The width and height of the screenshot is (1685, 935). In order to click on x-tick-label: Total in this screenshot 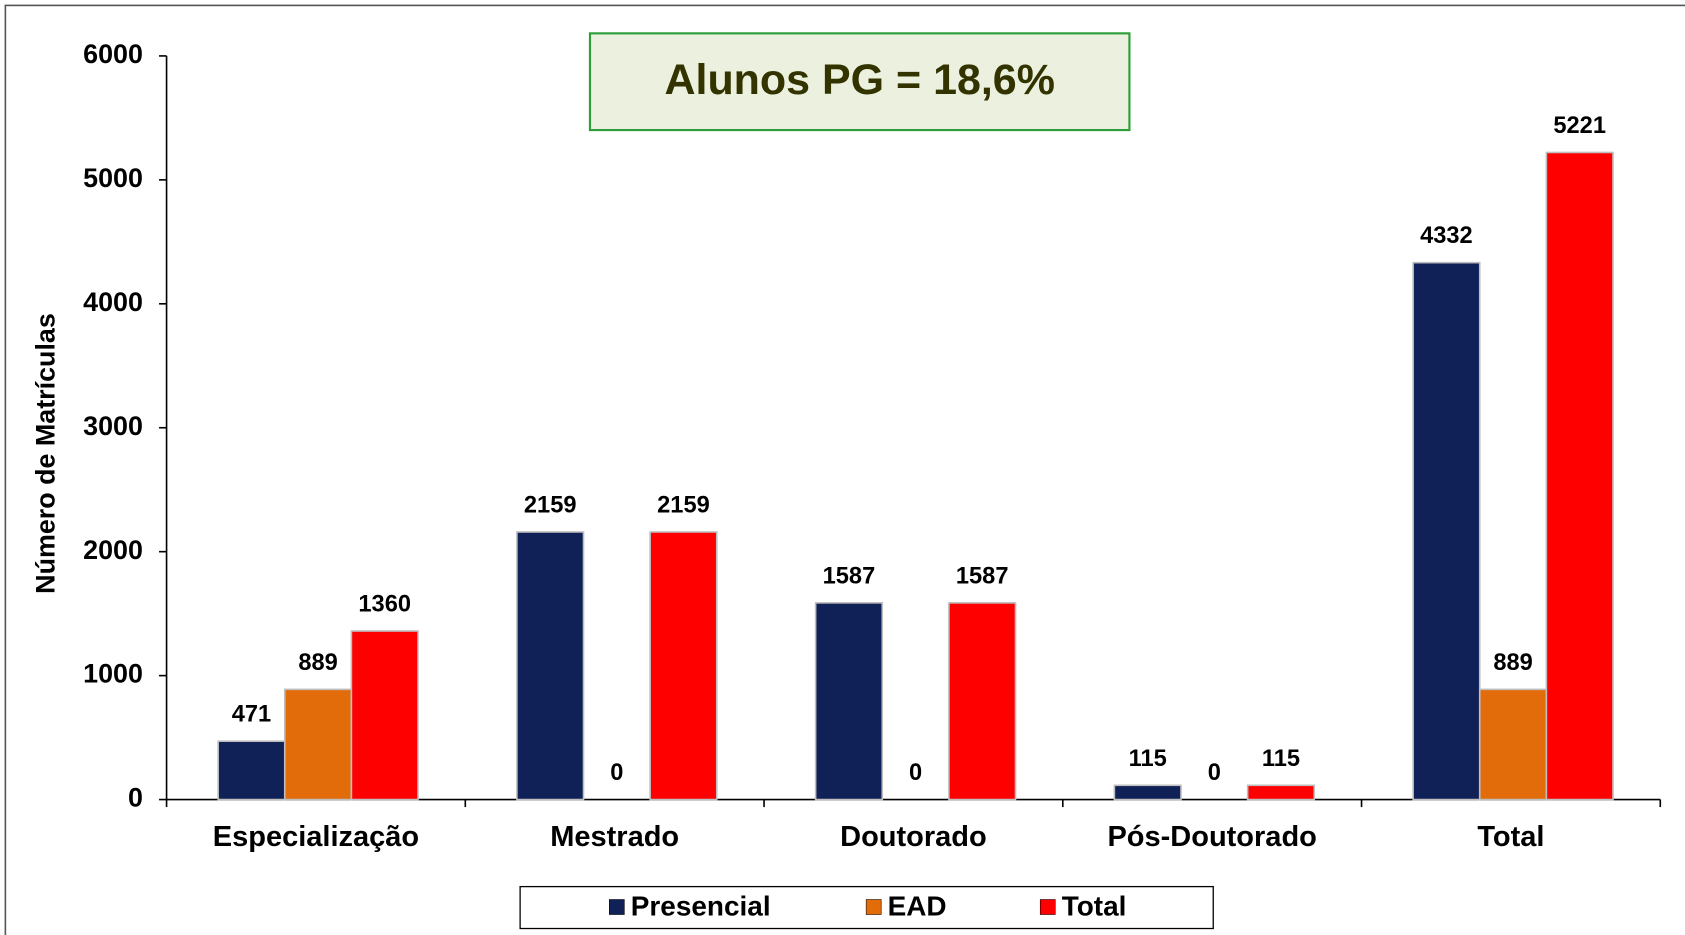, I will do `click(1510, 837)`.